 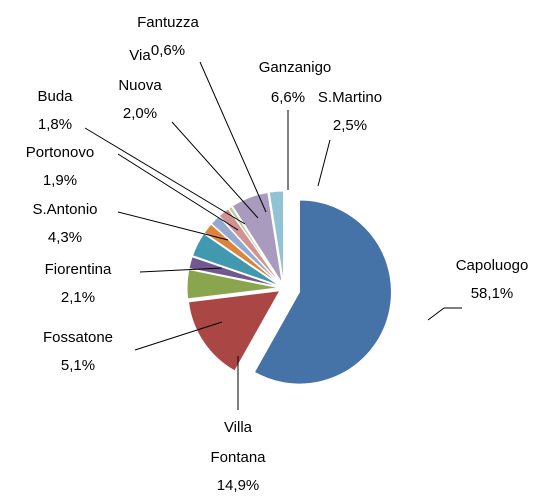 What do you see at coordinates (64, 209) in the screenshot?
I see `category-label: S.Antonio` at bounding box center [64, 209].